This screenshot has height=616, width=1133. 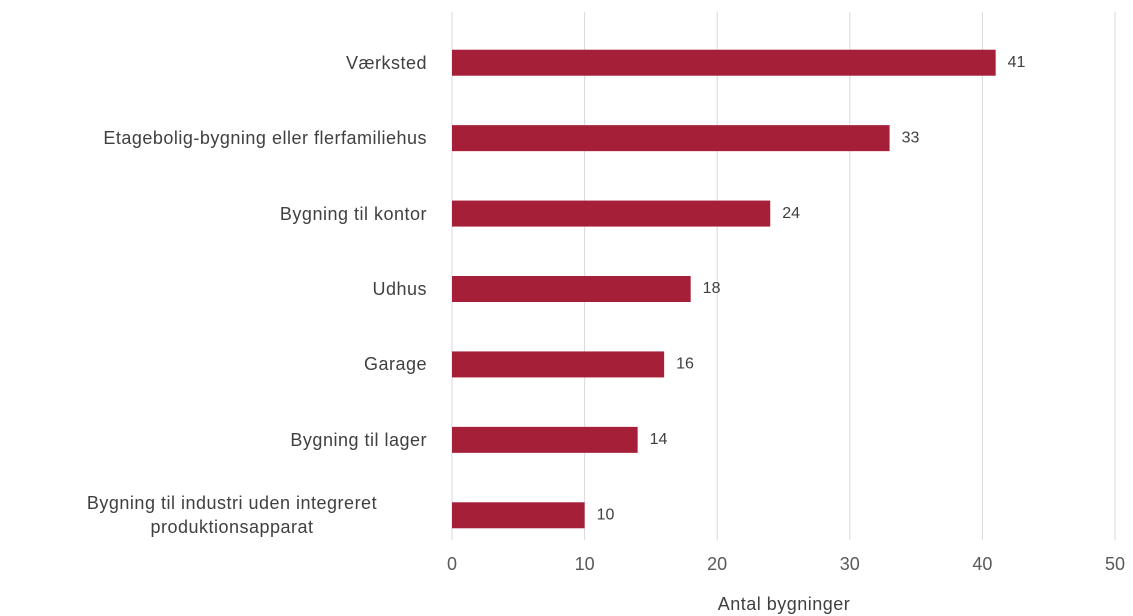 I want to click on value-label: 14, so click(x=659, y=439).